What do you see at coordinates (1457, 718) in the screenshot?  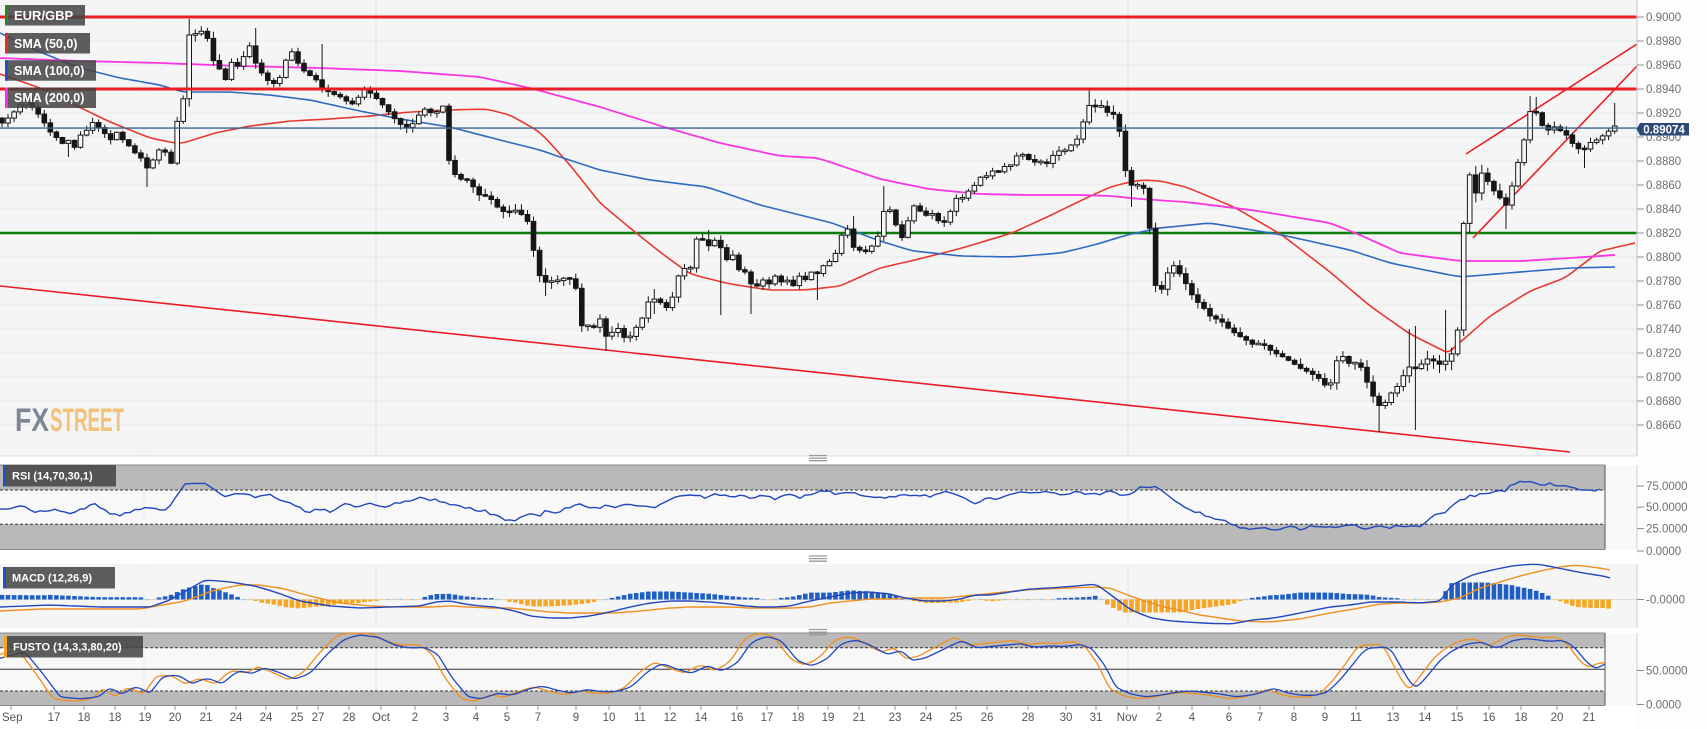 I see `svg-text: 15` at bounding box center [1457, 718].